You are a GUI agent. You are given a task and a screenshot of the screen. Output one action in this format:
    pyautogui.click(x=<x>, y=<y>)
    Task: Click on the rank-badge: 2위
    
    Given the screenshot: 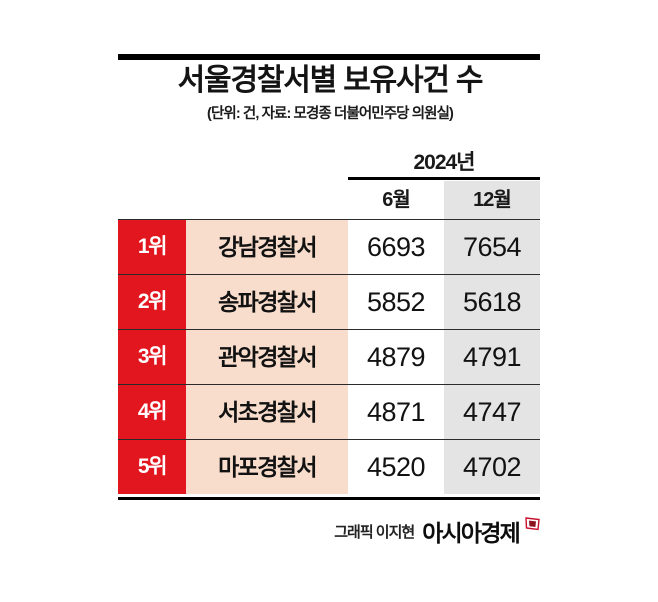 What is the action you would take?
    pyautogui.click(x=152, y=302)
    